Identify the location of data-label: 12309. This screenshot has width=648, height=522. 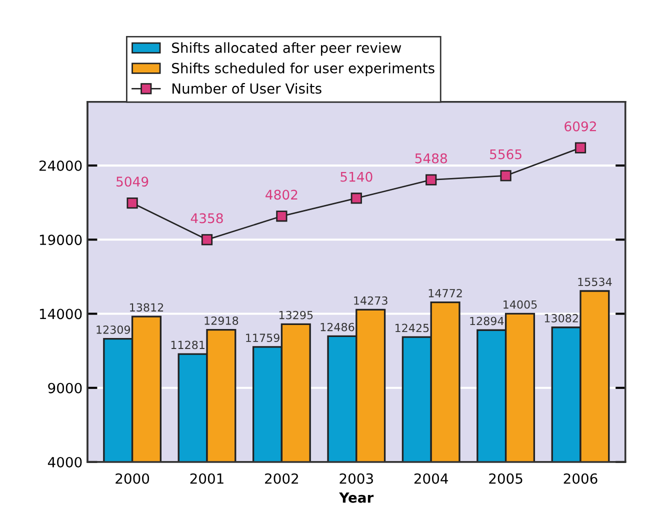
(113, 329).